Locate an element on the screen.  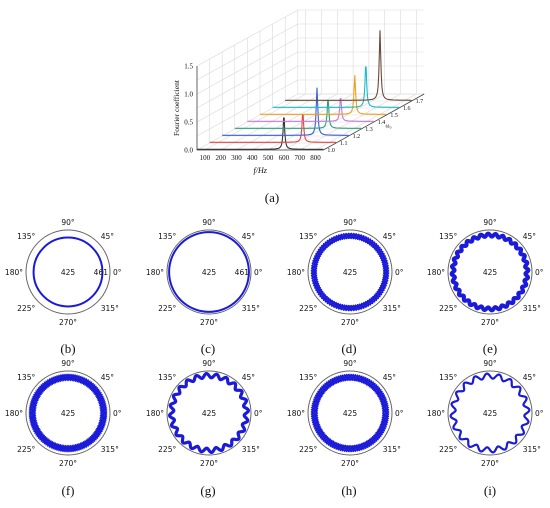
polar-panel-f: 90° 45° 0° 315° 270° 225° 180° 135° 425 is located at coordinates (63, 413).